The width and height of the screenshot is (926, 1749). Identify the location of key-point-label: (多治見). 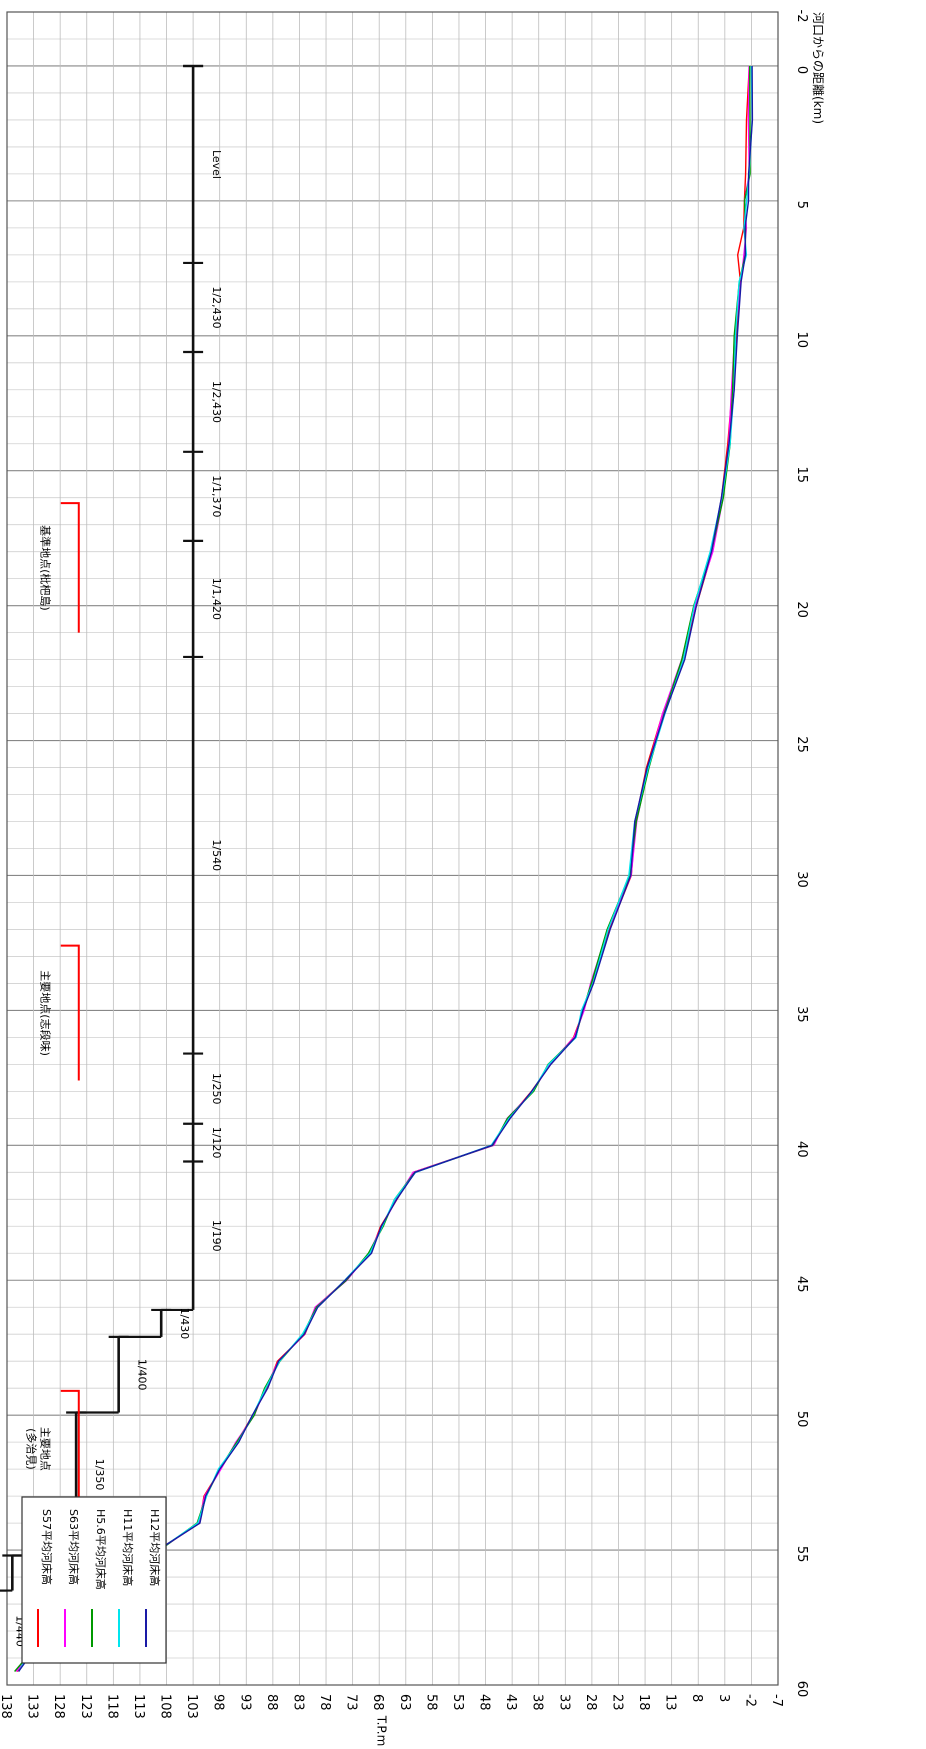
(32, 1449).